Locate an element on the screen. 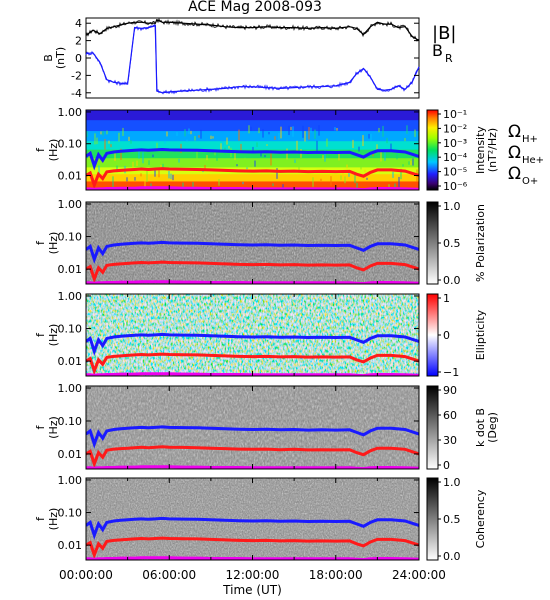 Image resolution: width=550 pixels, height=600 pixels. colorbar-tick-label: 30 is located at coordinates (450, 440).